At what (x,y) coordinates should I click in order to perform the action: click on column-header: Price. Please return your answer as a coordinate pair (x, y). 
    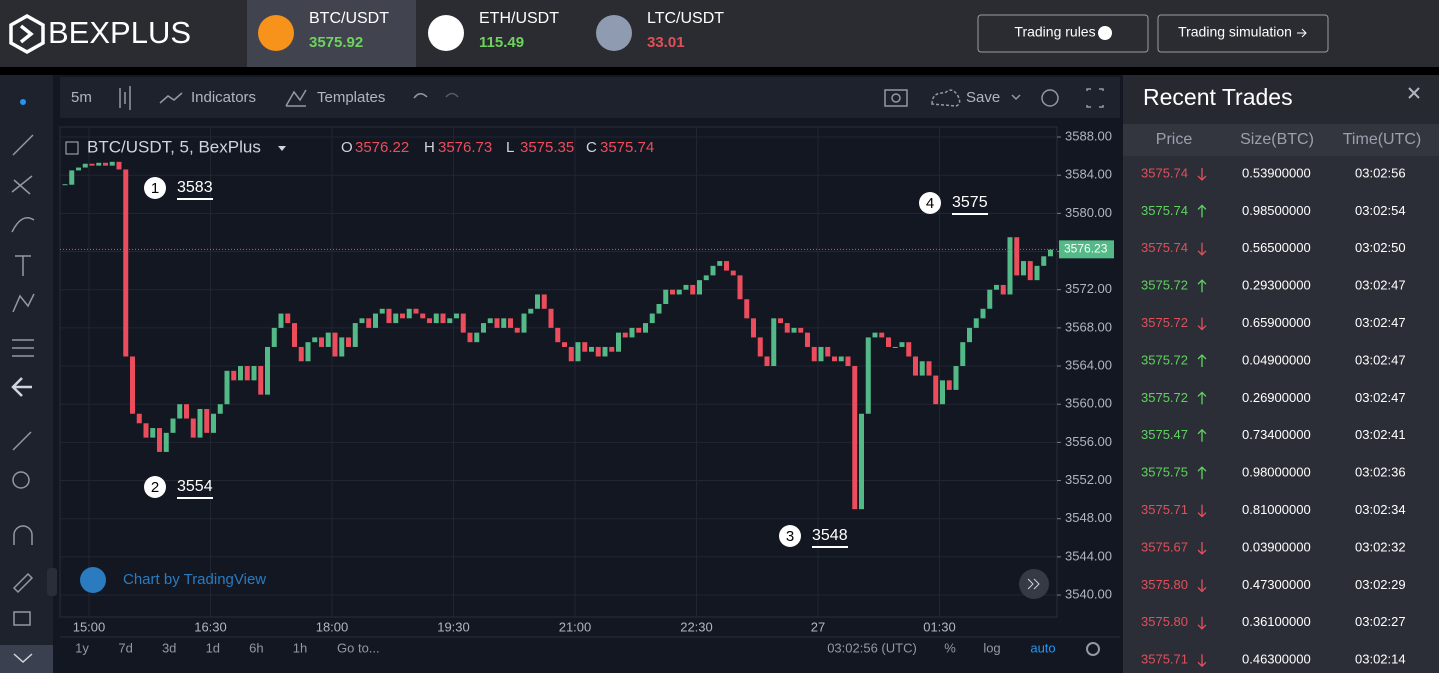
    Looking at the image, I should click on (1174, 139).